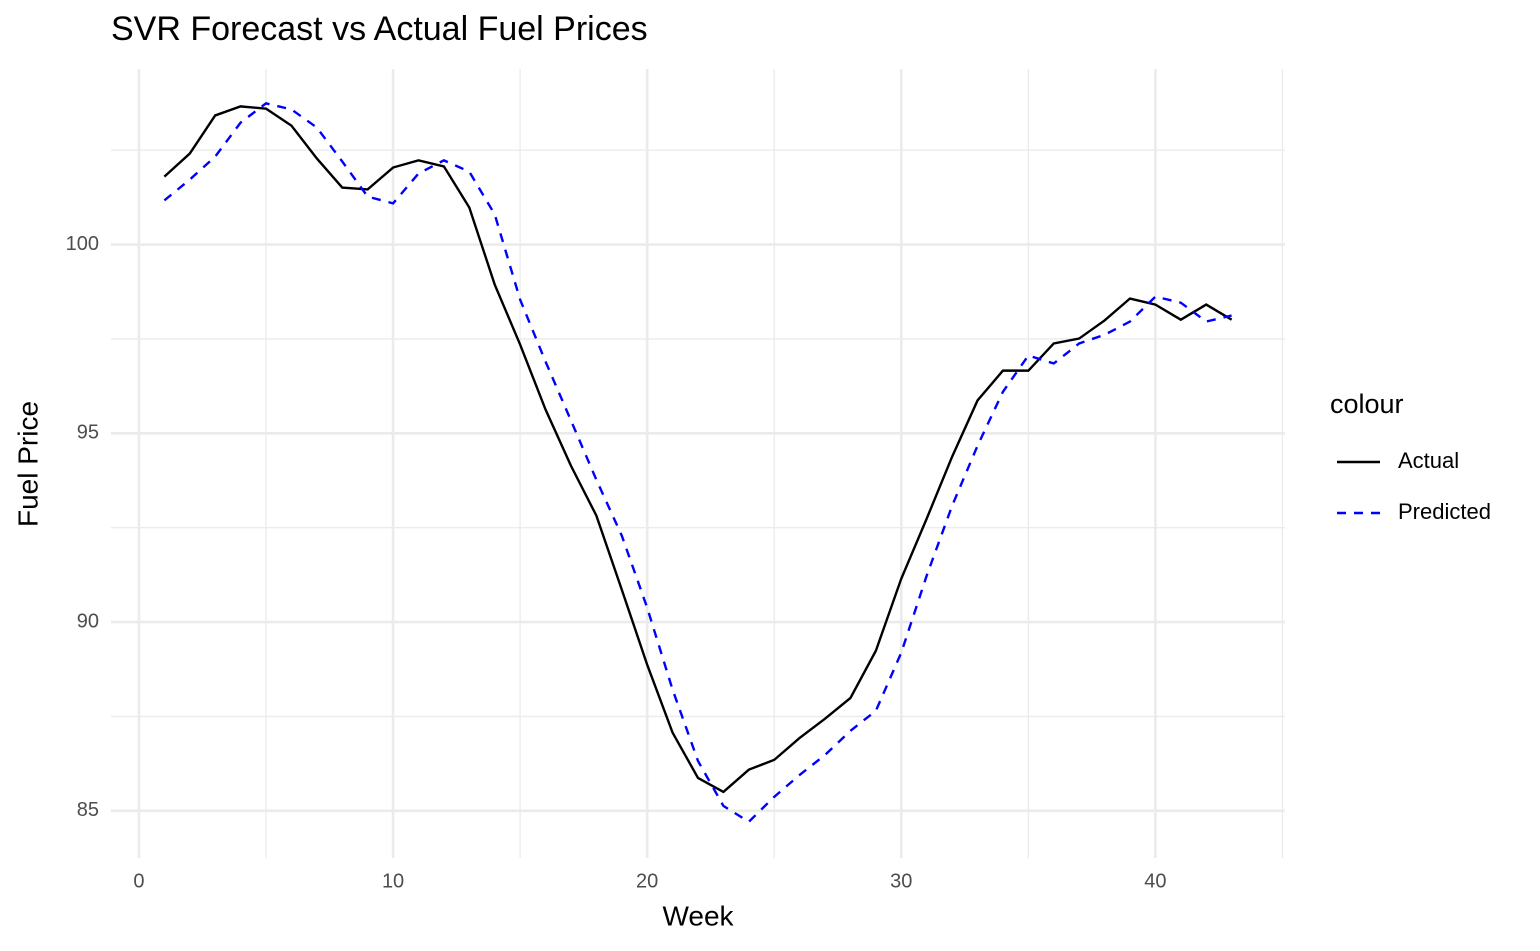  I want to click on chart-title: SVR Forecast vs Actual Fuel Prices, so click(379, 29).